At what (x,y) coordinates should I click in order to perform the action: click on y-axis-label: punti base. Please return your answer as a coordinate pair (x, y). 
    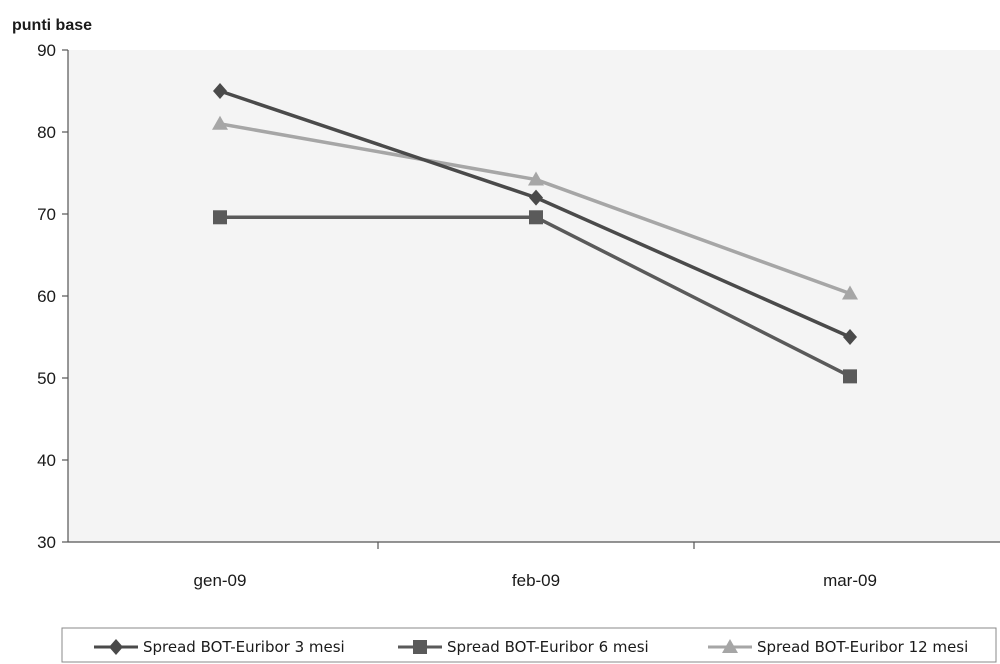
    Looking at the image, I should click on (52, 25).